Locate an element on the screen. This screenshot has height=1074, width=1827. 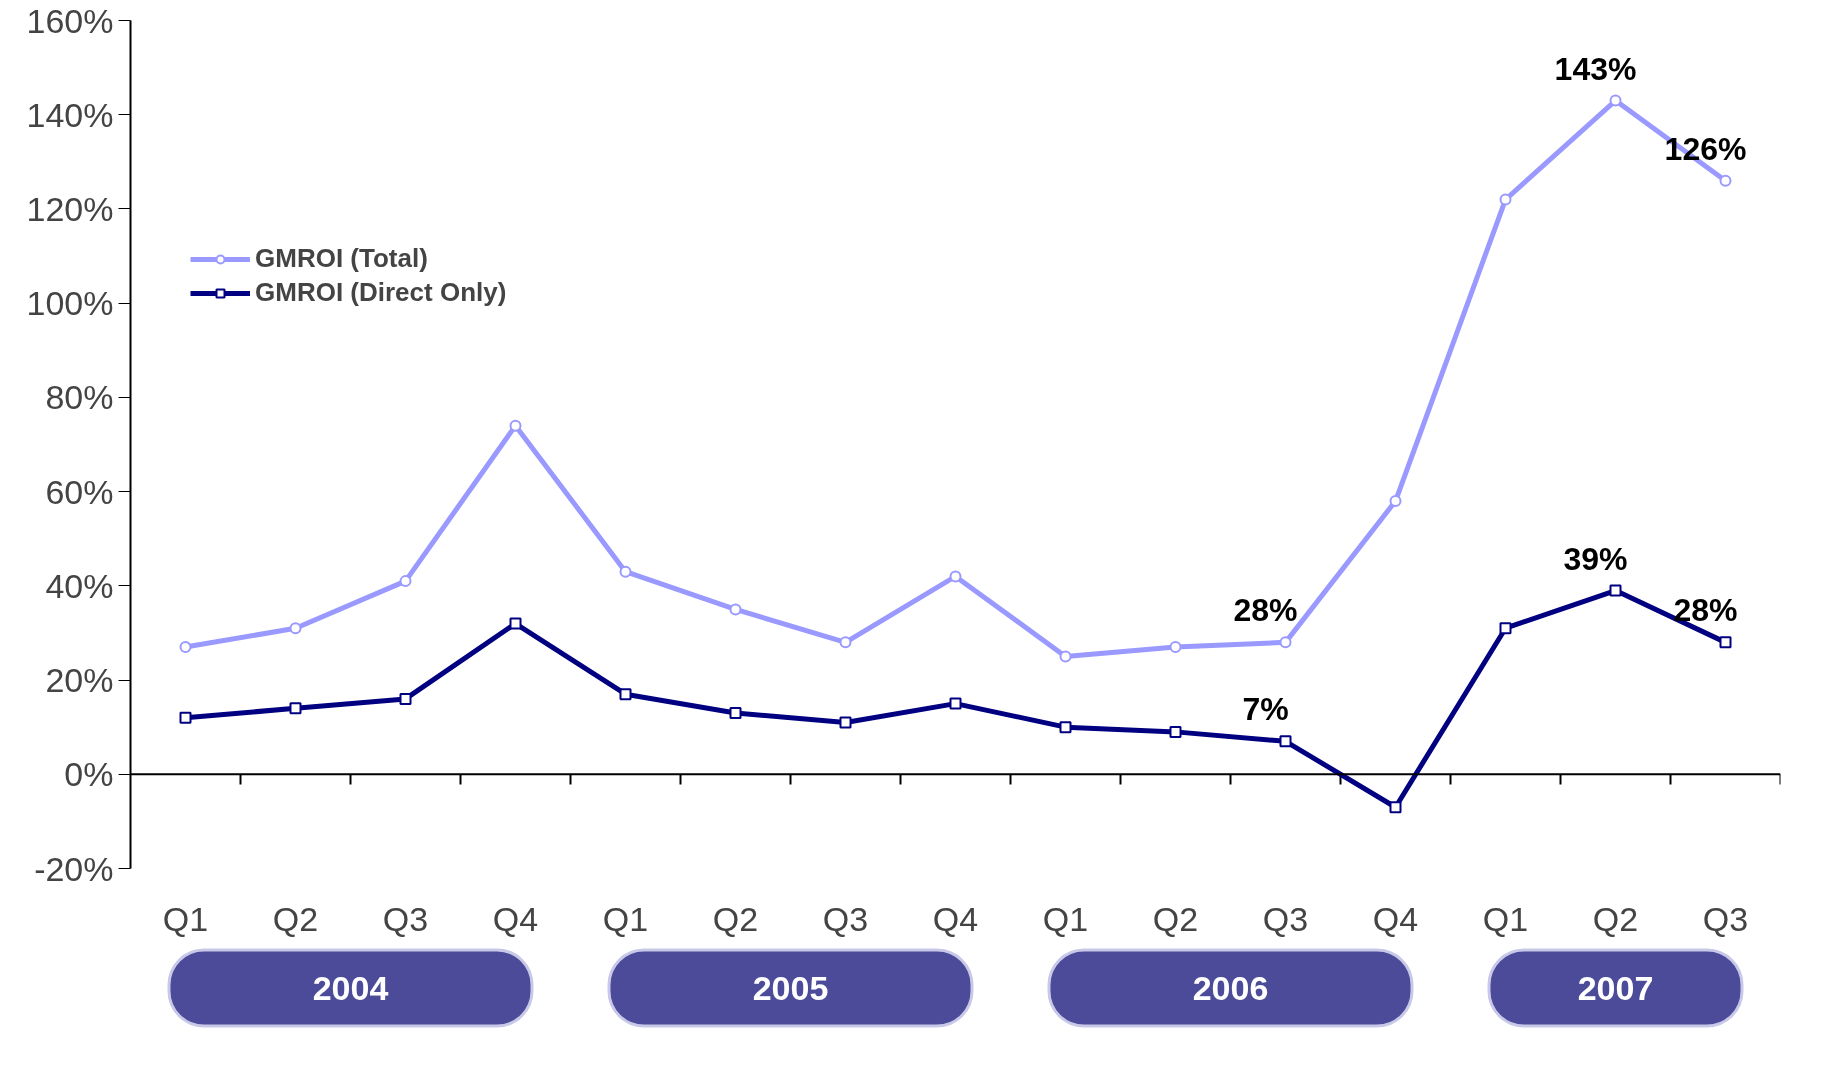
y-tick-label: 100% is located at coordinates (70, 303).